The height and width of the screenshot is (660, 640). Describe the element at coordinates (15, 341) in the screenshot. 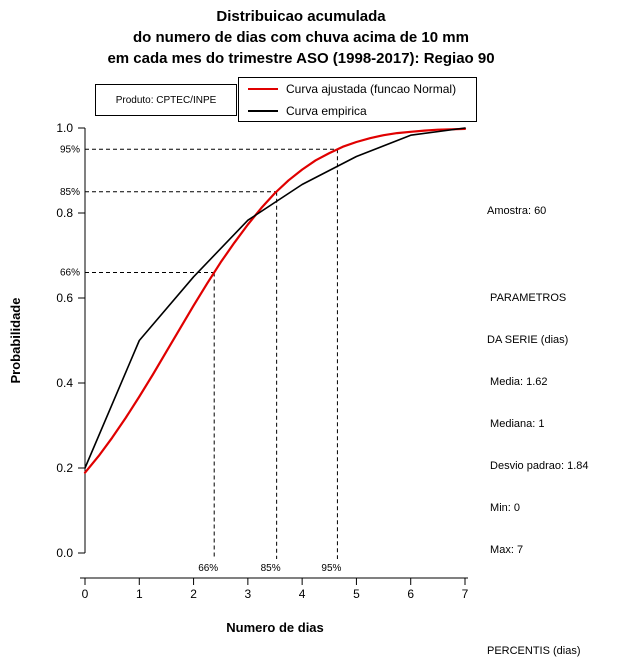

I see `y-axis-label: Probabilidade` at that location.